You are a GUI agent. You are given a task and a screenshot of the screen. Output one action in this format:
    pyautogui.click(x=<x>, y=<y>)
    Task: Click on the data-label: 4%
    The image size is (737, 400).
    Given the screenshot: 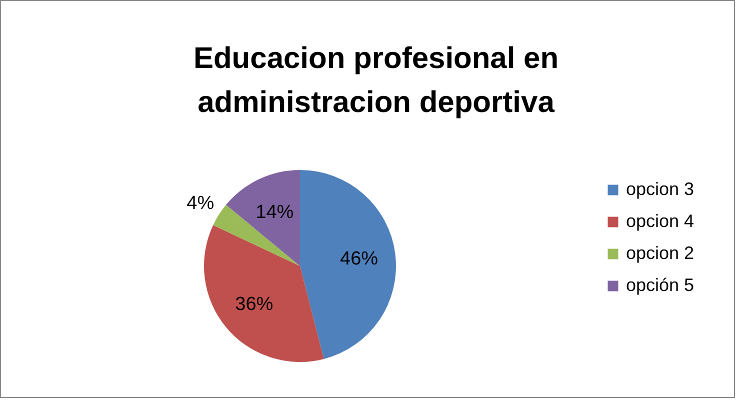 What is the action you would take?
    pyautogui.click(x=200, y=203)
    